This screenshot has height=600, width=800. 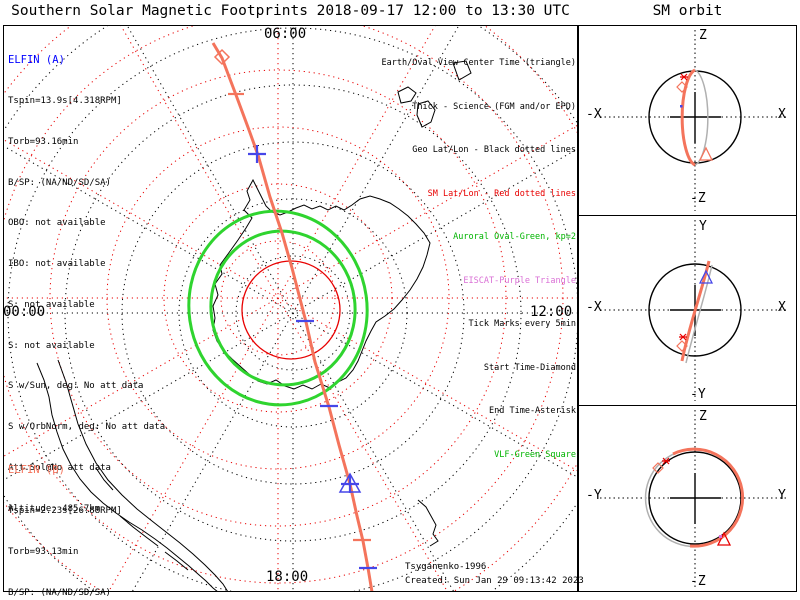 What do you see at coordinates (350, 482) in the screenshot?
I see `view-center-triangle` at bounding box center [350, 482].